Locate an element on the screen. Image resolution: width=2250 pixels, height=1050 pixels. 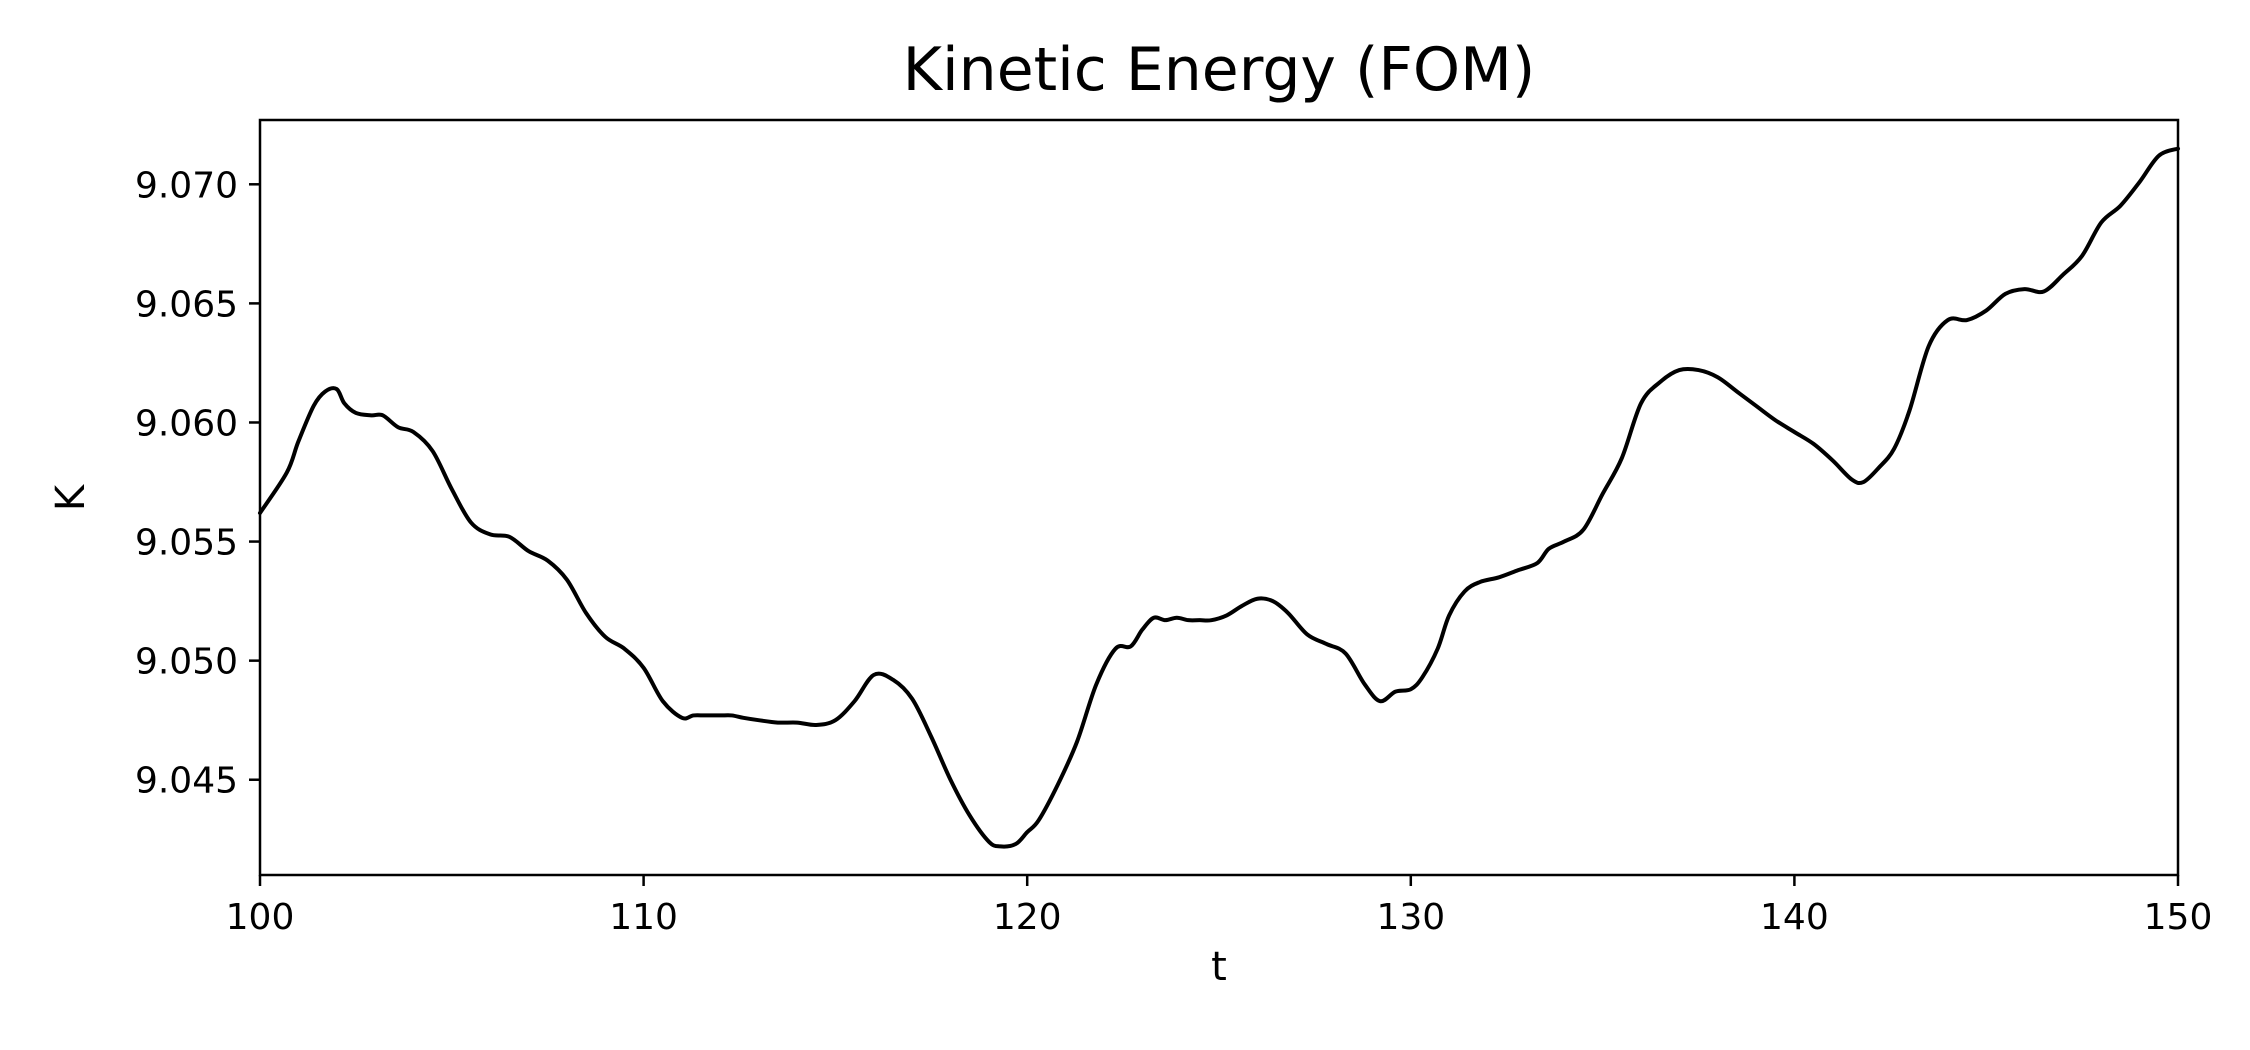
x-tick-label: 140 is located at coordinates (1794, 917).